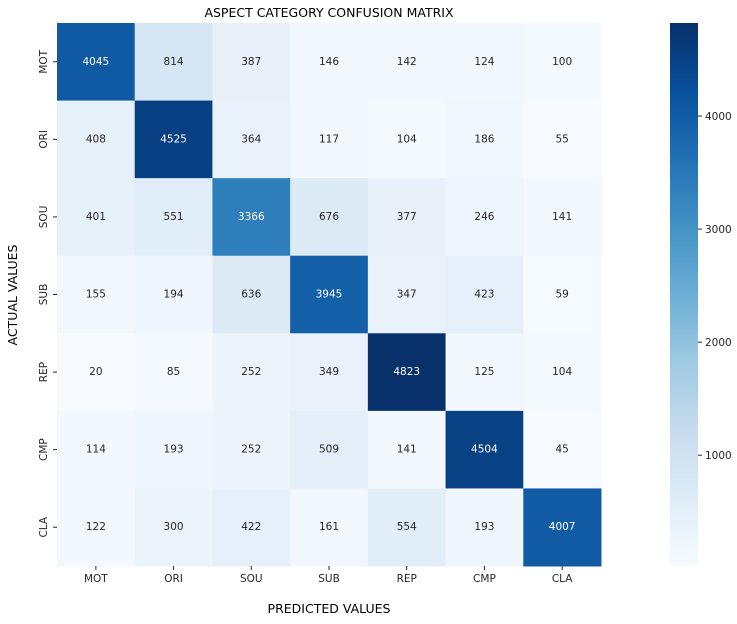 Image resolution: width=737 pixels, height=624 pixels. Describe the element at coordinates (329, 12) in the screenshot. I see `chart-title: ASPECT CATEGORY CONFUSION MATRIX` at that location.